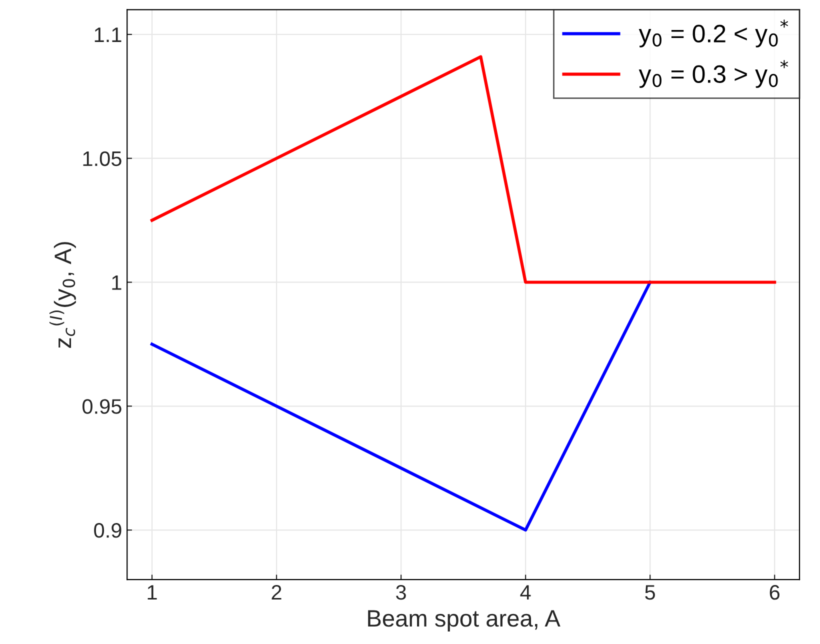  I want to click on x-tick-label: 4, so click(525, 592).